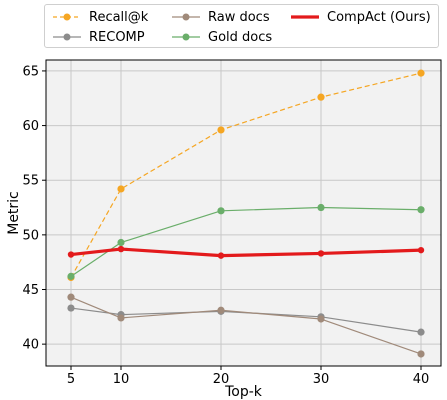 The image size is (447, 400). I want to click on legend-swatch-raw-docs, so click(186, 17).